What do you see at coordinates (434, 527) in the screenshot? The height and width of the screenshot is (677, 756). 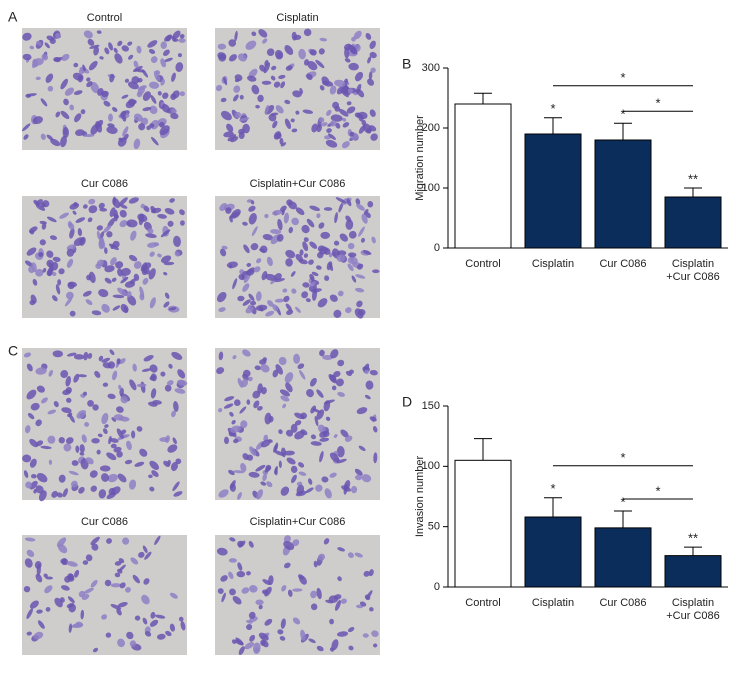 I see `y-tick-label: 50` at bounding box center [434, 527].